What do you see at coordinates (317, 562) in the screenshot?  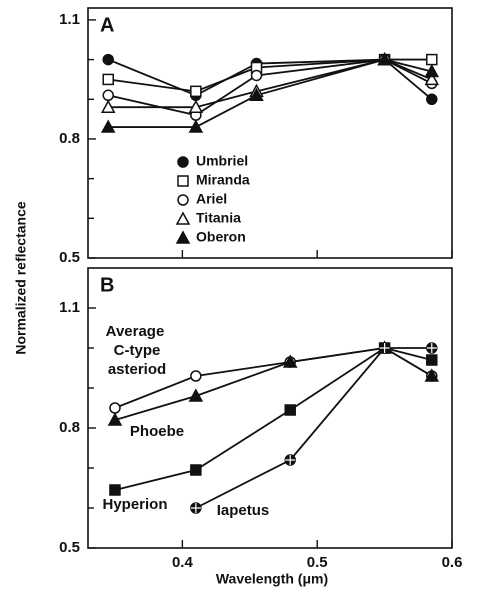 I see `x-tick-label: 0.5` at bounding box center [317, 562].